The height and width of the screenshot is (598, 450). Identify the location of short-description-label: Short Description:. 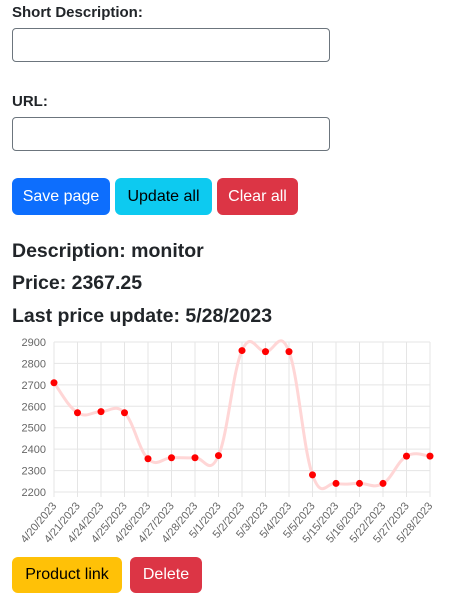
(77, 12).